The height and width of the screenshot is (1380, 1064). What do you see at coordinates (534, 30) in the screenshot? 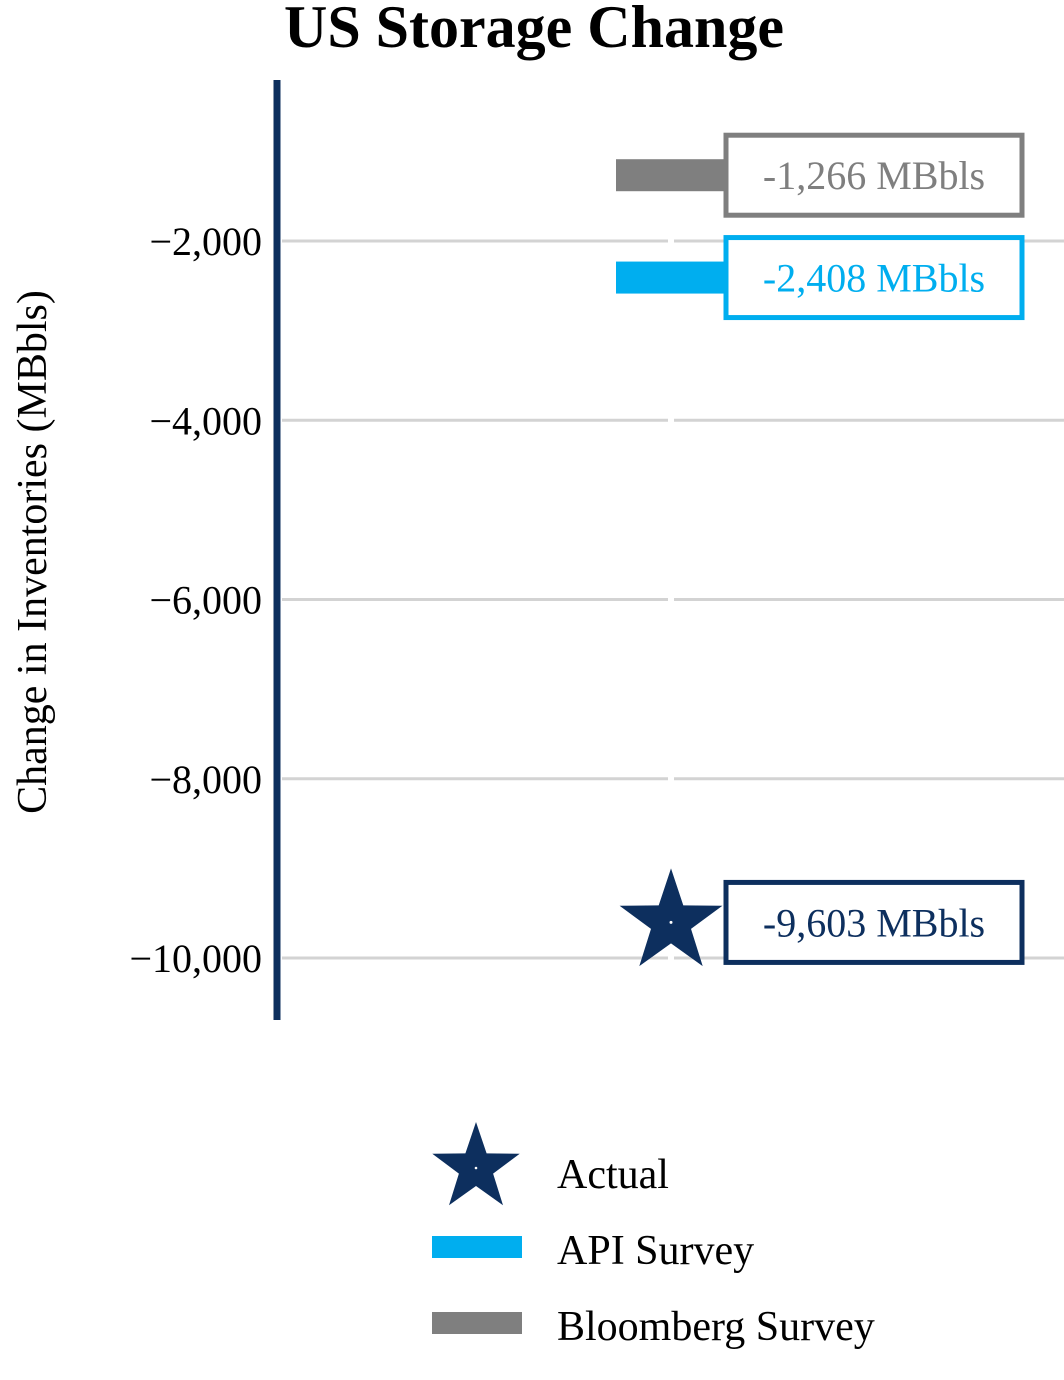
I see `chart-title: US Storage Change` at bounding box center [534, 30].